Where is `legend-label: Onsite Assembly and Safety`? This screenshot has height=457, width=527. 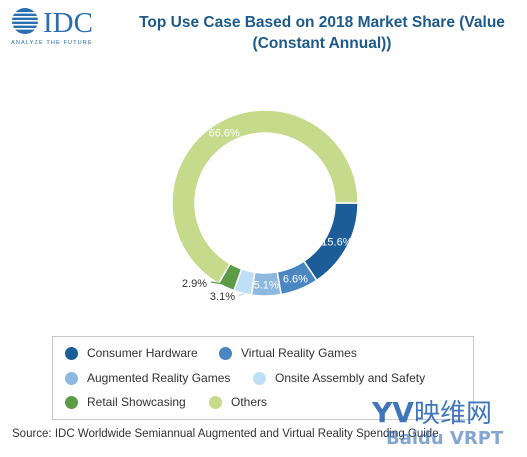 legend-label: Onsite Assembly and Safety is located at coordinates (350, 378).